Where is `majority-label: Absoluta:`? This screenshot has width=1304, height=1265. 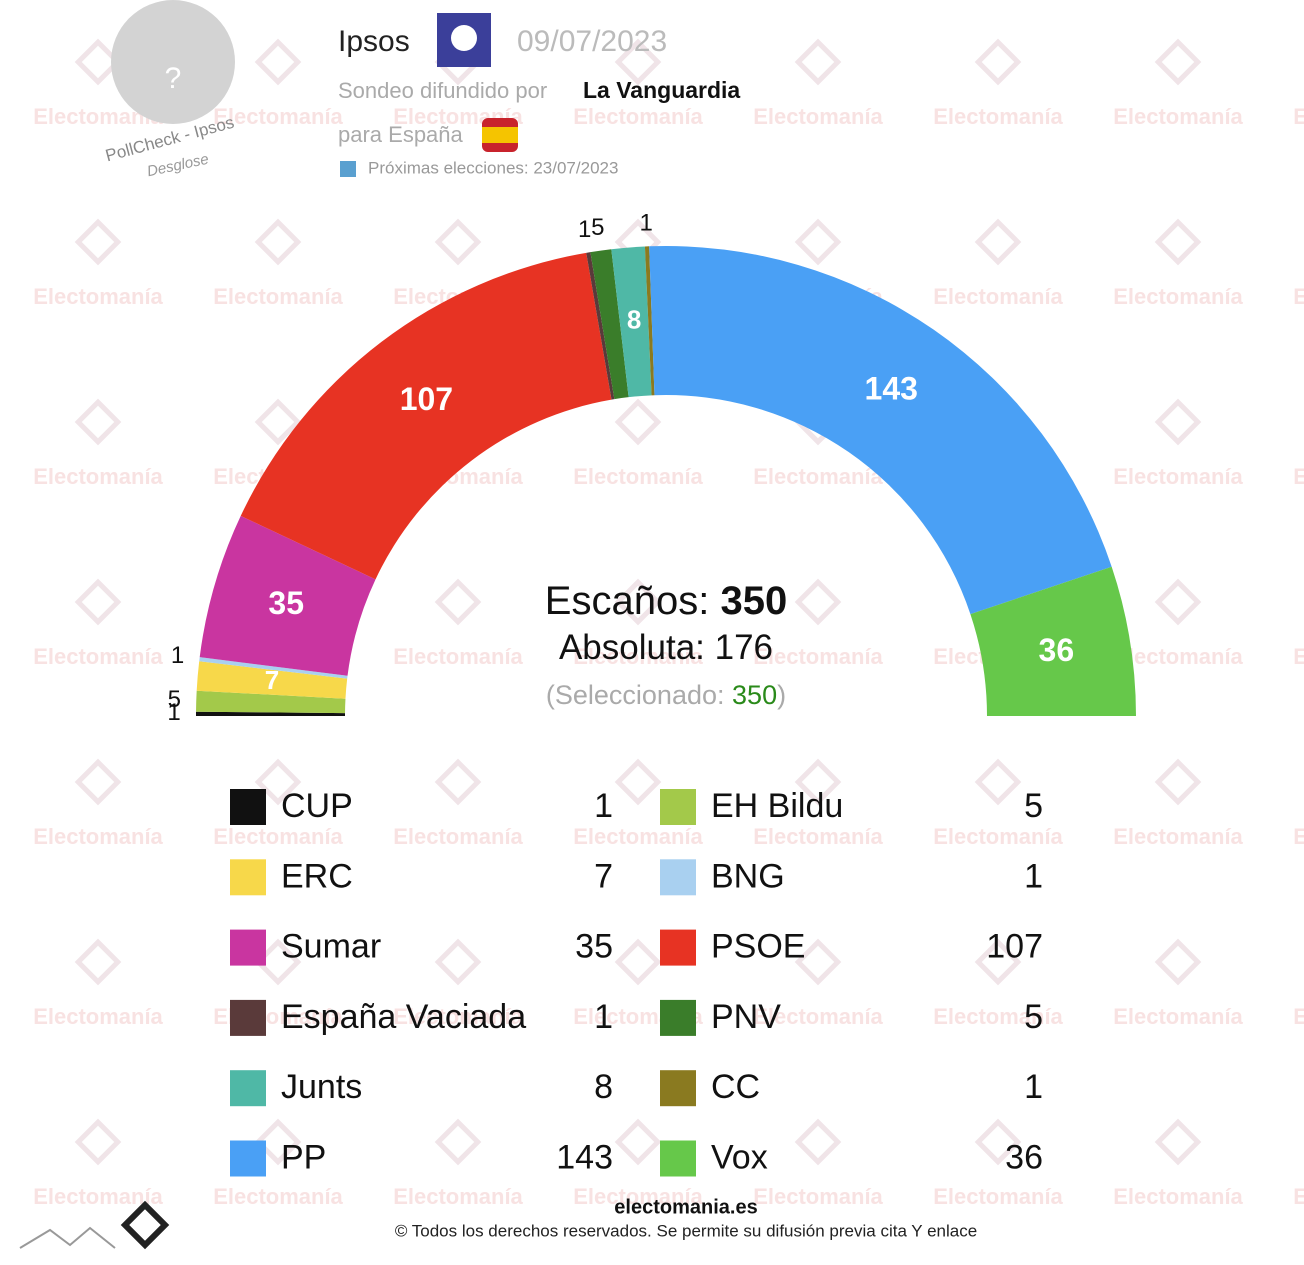 majority-label: Absoluta: is located at coordinates (632, 647).